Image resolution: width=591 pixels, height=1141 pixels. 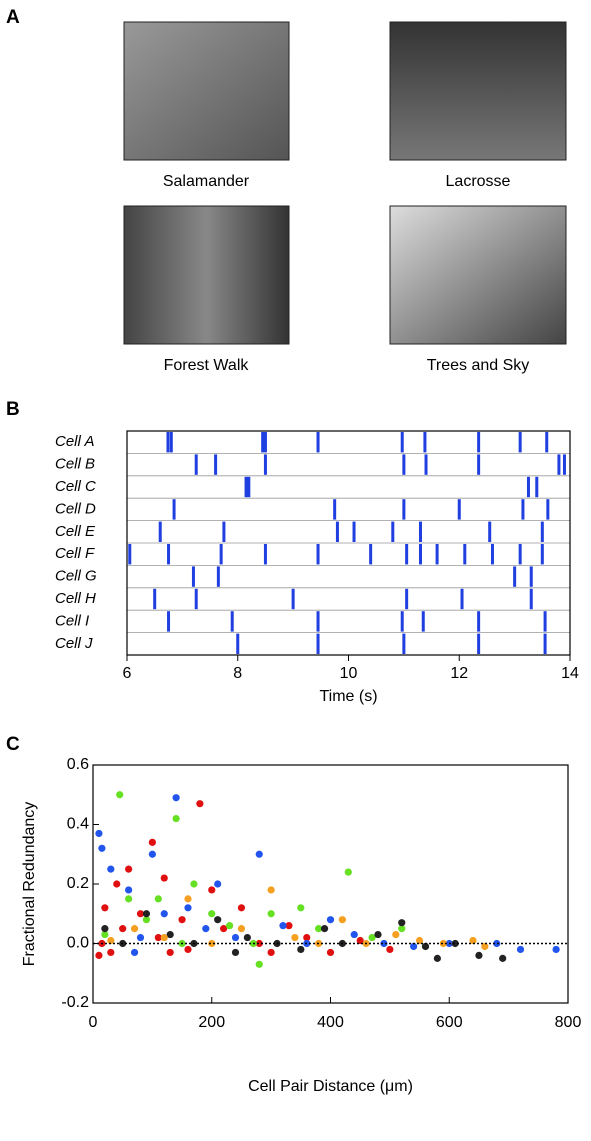 I want to click on cell-label: Cell H, so click(x=75, y=598).